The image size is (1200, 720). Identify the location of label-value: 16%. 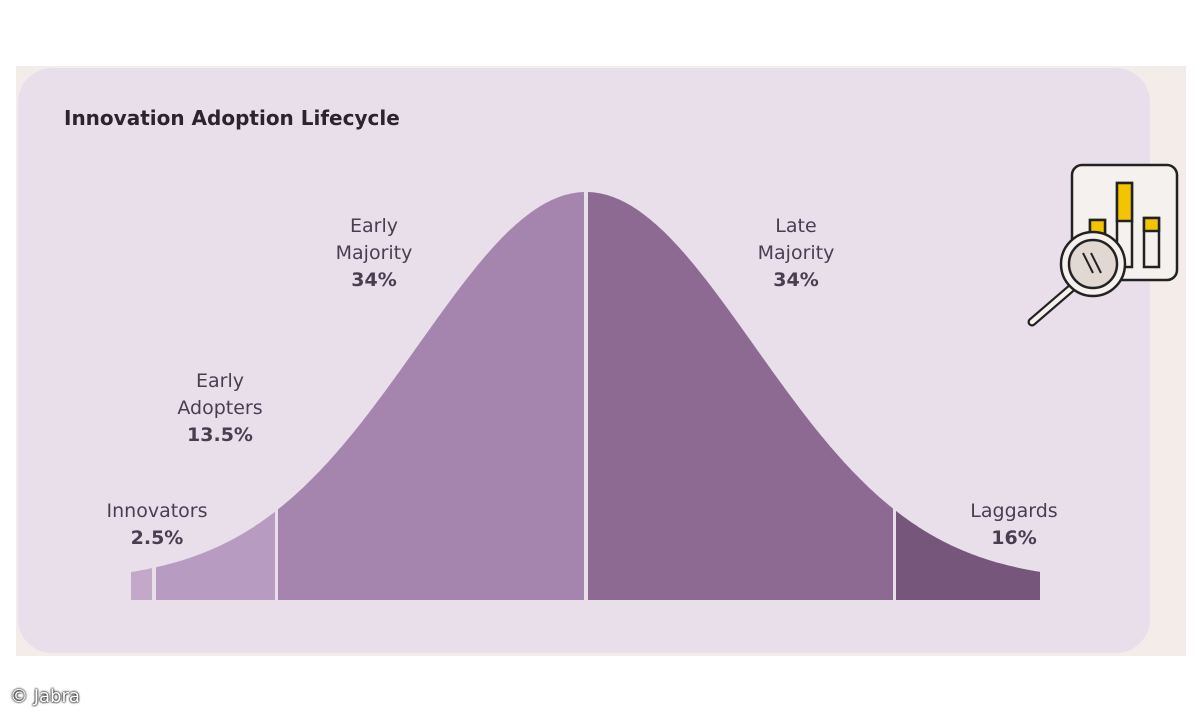
(1014, 538).